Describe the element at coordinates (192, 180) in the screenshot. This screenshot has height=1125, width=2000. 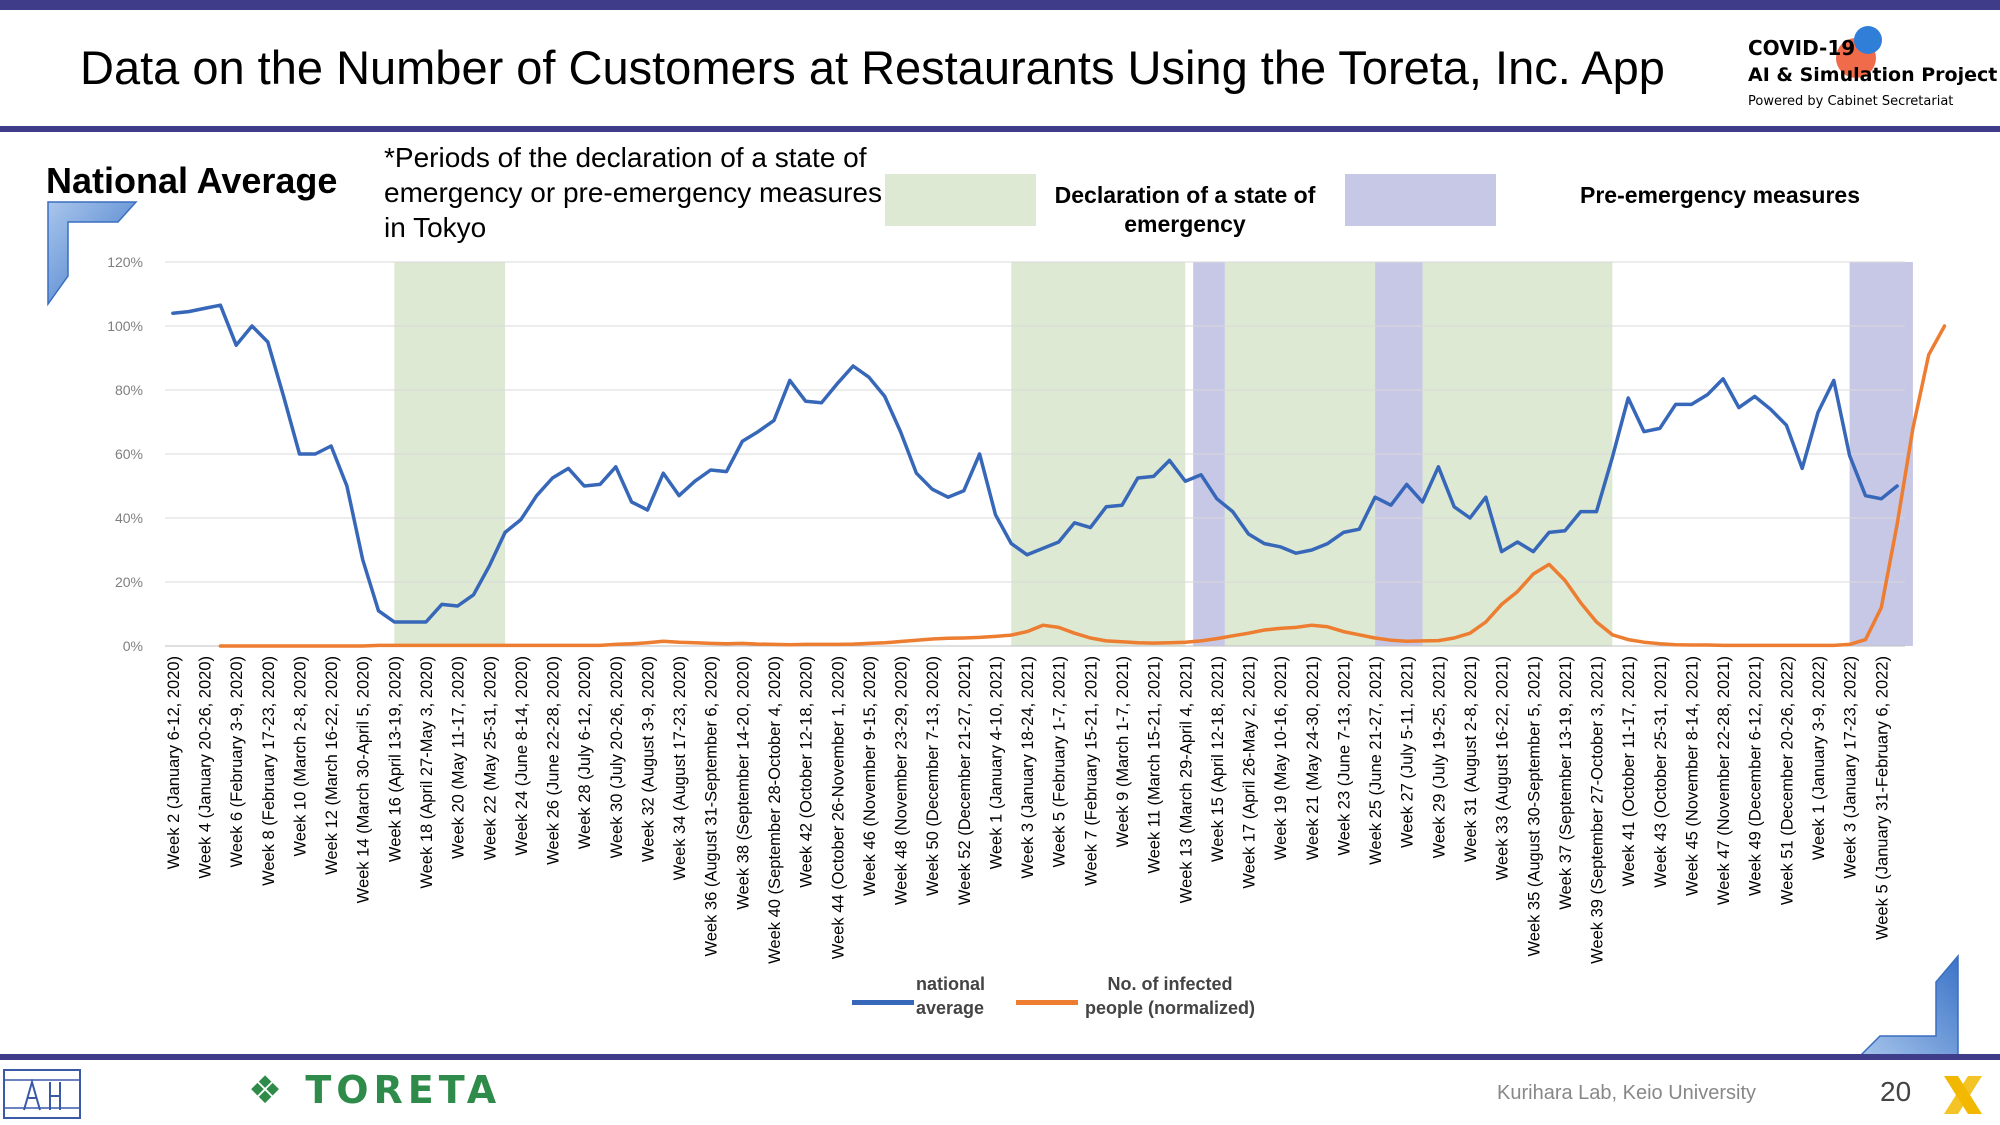
I see `chart-subtitle: National Average` at that location.